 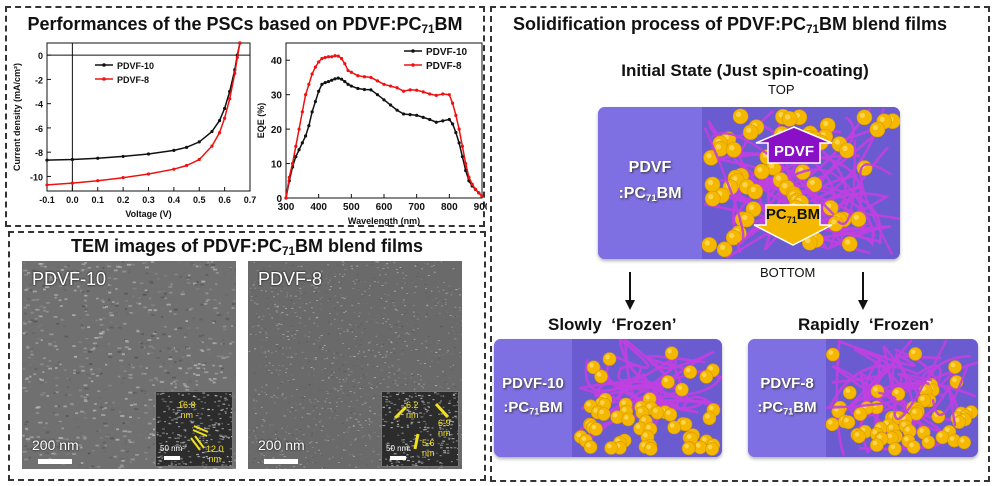 I want to click on inset-texture, so click(x=420, y=429).